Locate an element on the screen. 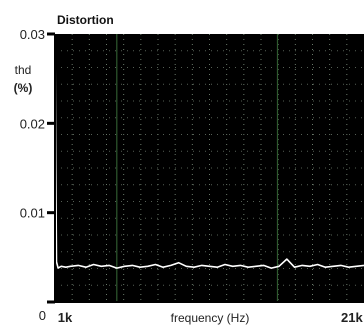 Image resolution: width=364 pixels, height=325 pixels. y-axis-label-line-1: thd is located at coordinates (23, 70).